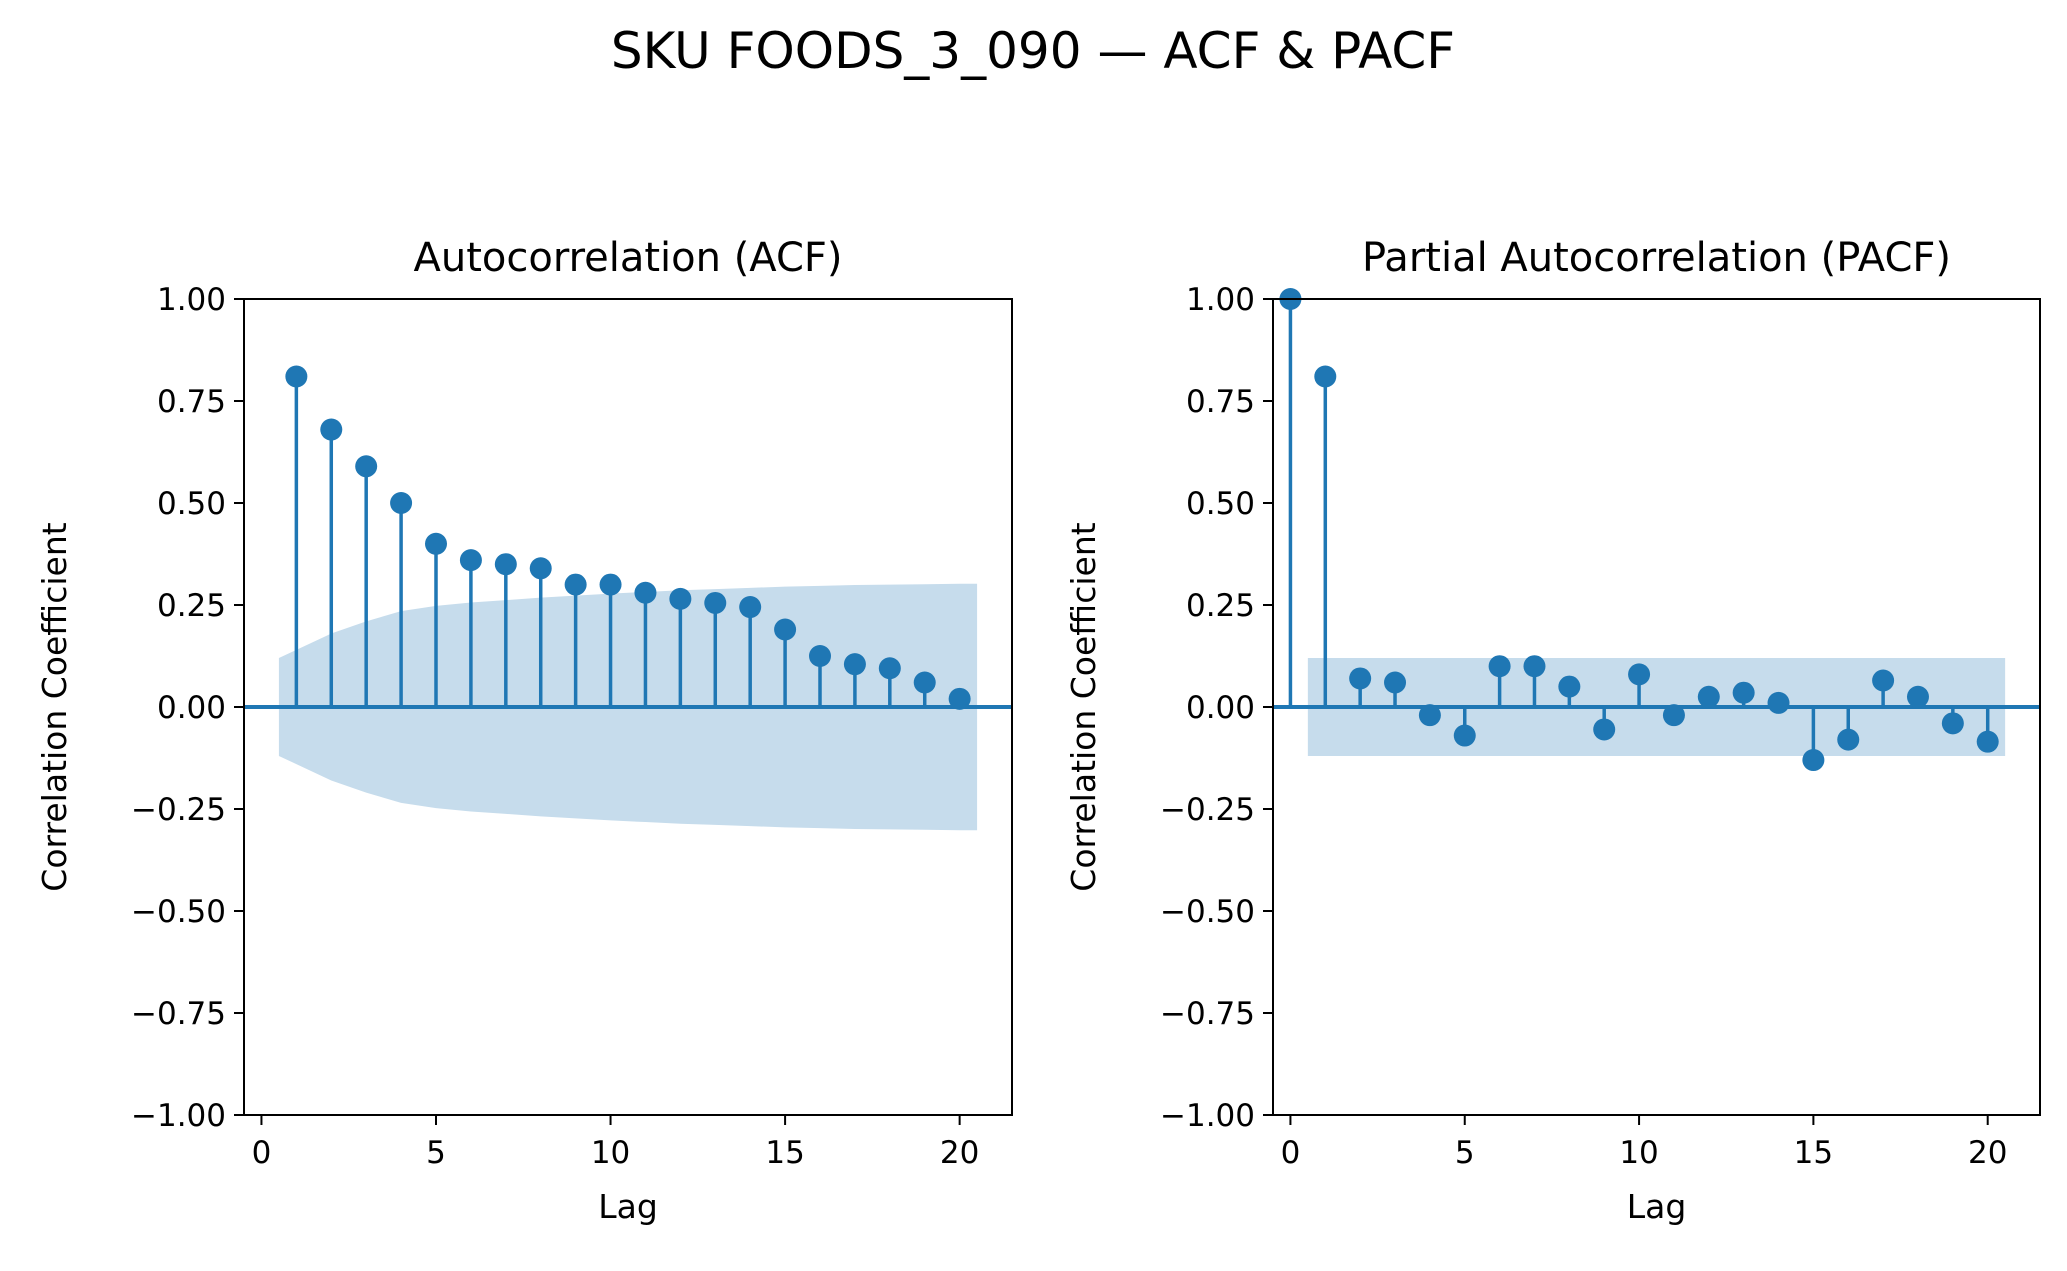  I want to click on figure-title: SKU FOODS_3_090 — ACF & PACF, so click(1033, 51).